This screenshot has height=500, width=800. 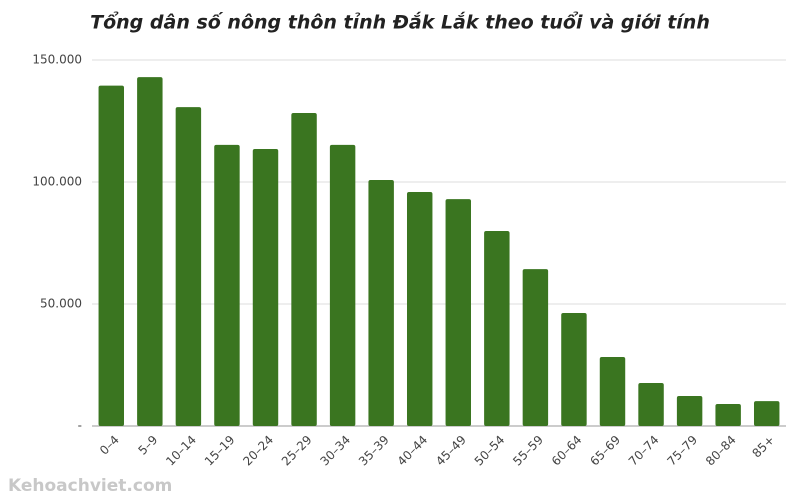 What do you see at coordinates (220, 451) in the screenshot?
I see `x-tick-label: 15–19` at bounding box center [220, 451].